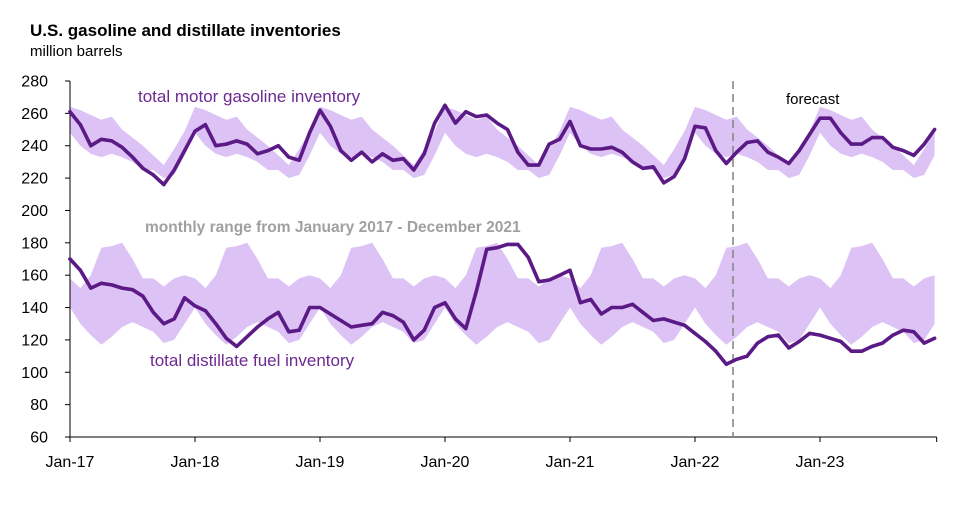 This screenshot has height=524, width=953. Describe the element at coordinates (445, 462) in the screenshot. I see `x-tick-label: Jan-20` at that location.